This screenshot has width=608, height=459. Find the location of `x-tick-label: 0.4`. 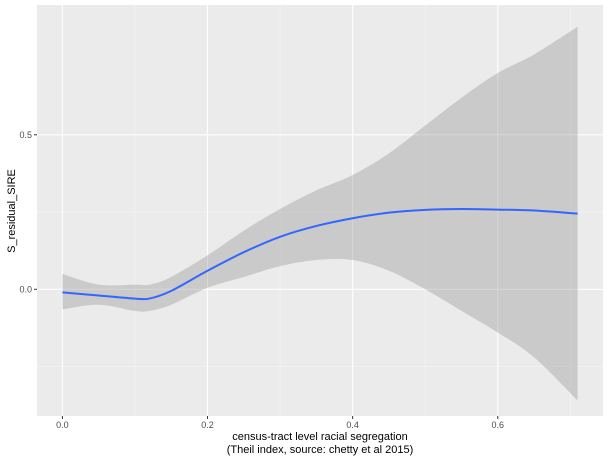

x-tick-label: 0.4 is located at coordinates (352, 425).